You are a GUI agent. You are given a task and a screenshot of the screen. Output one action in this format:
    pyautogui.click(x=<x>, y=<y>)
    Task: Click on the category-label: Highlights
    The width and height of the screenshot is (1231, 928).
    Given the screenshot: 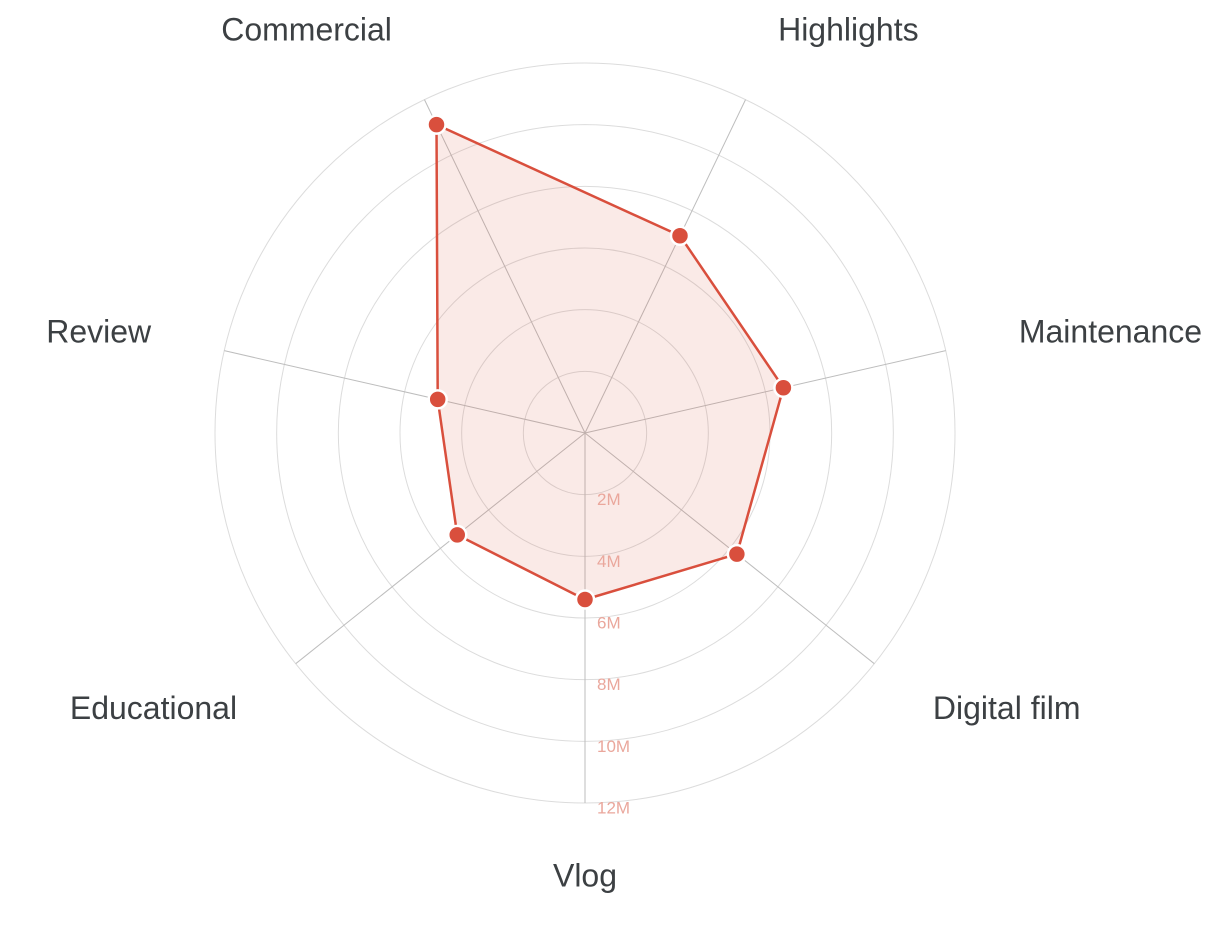 What is the action you would take?
    pyautogui.click(x=848, y=30)
    